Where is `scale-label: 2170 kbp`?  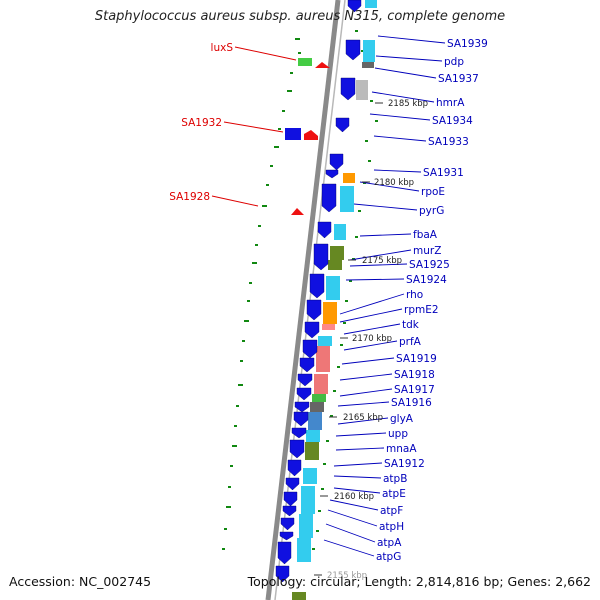 scale-label: 2170 kbp is located at coordinates (372, 339).